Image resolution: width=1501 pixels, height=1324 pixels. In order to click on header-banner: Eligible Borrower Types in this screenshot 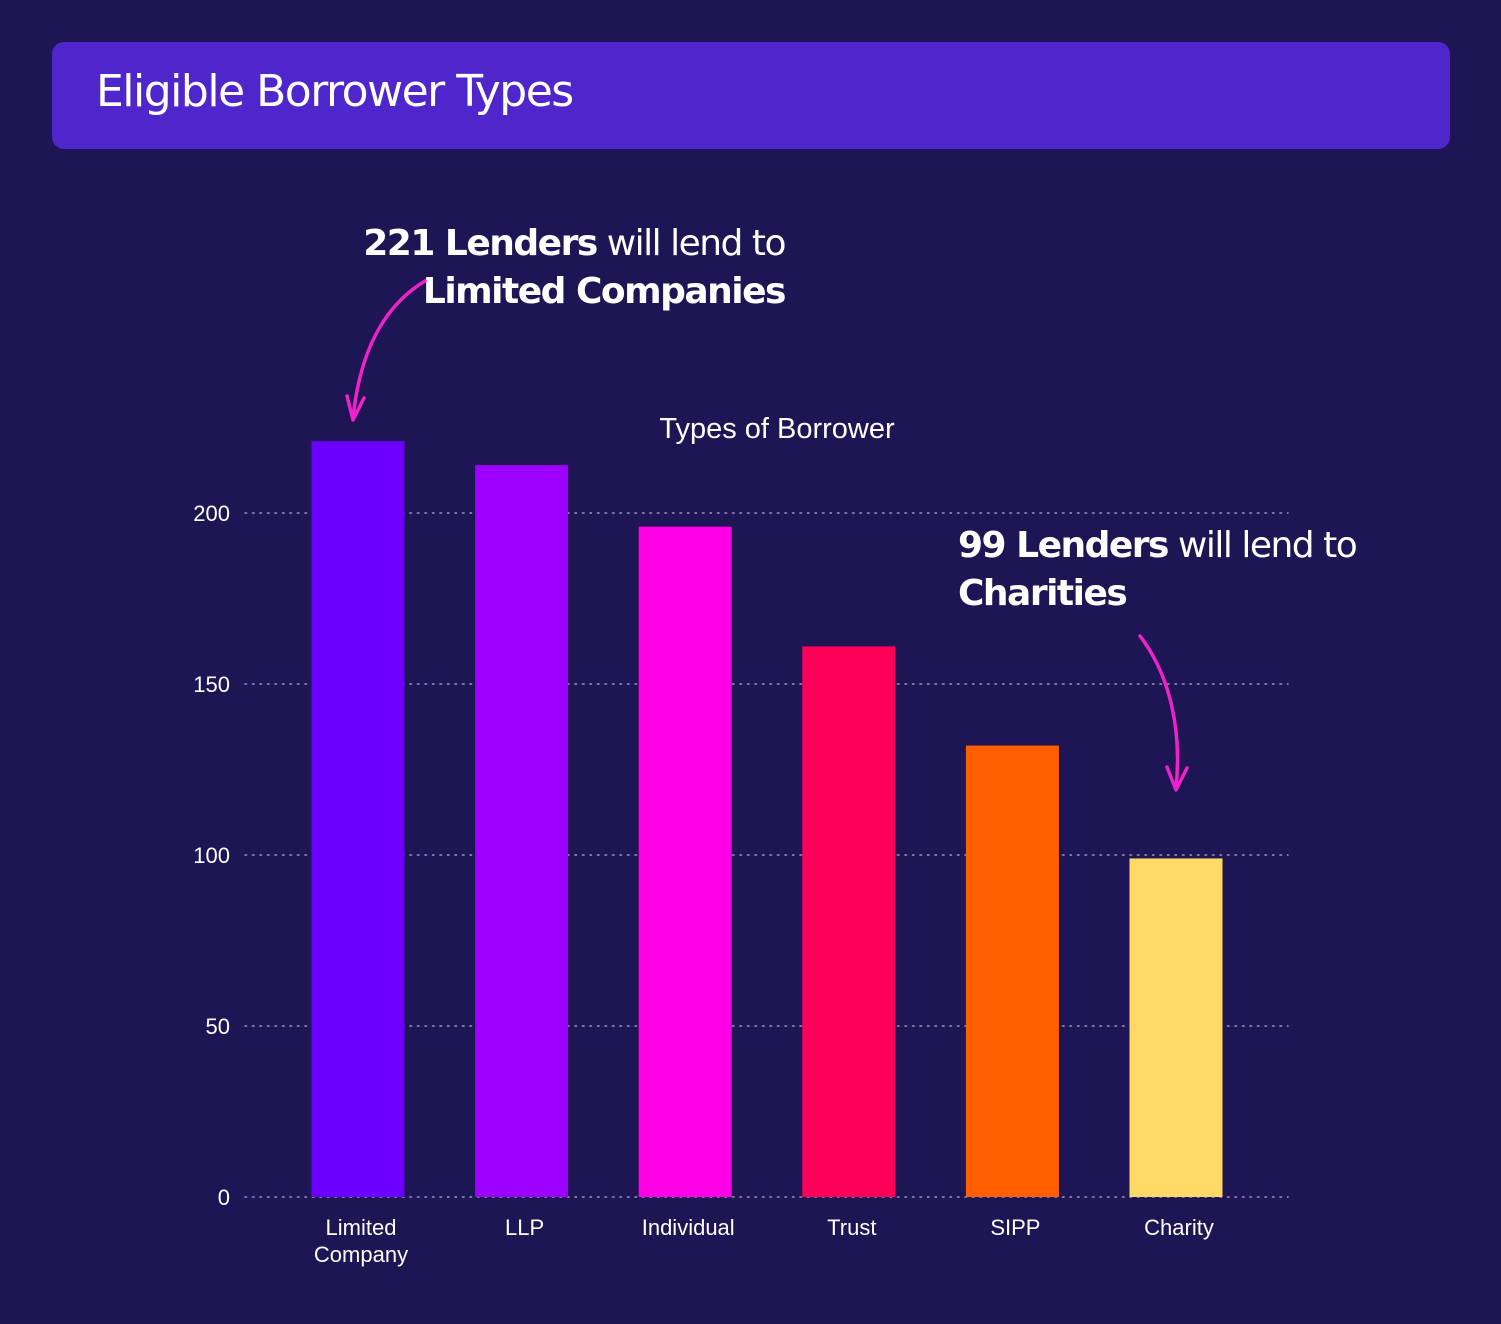, I will do `click(751, 95)`.